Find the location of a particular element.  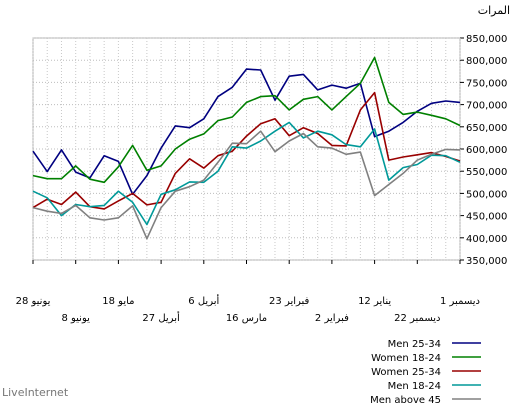

liveinternet-brand: LiveInternet is located at coordinates (35, 392).